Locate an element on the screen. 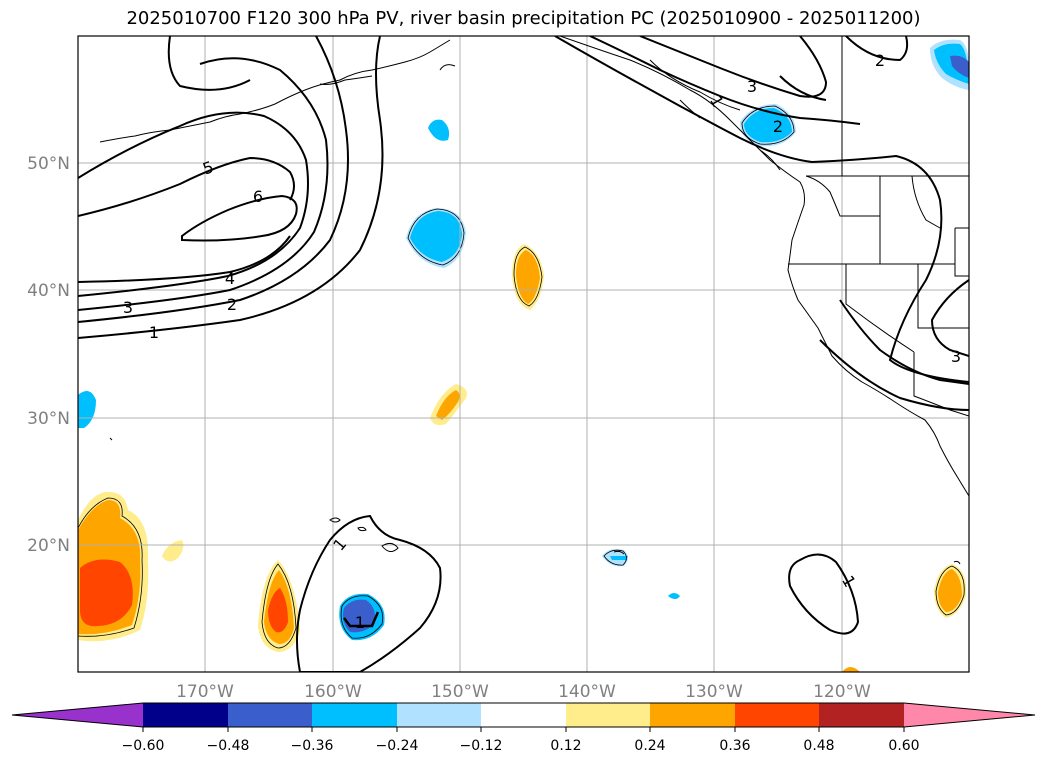 The image size is (1047, 765). colorbar-tick-label: −0.60 is located at coordinates (143, 746).